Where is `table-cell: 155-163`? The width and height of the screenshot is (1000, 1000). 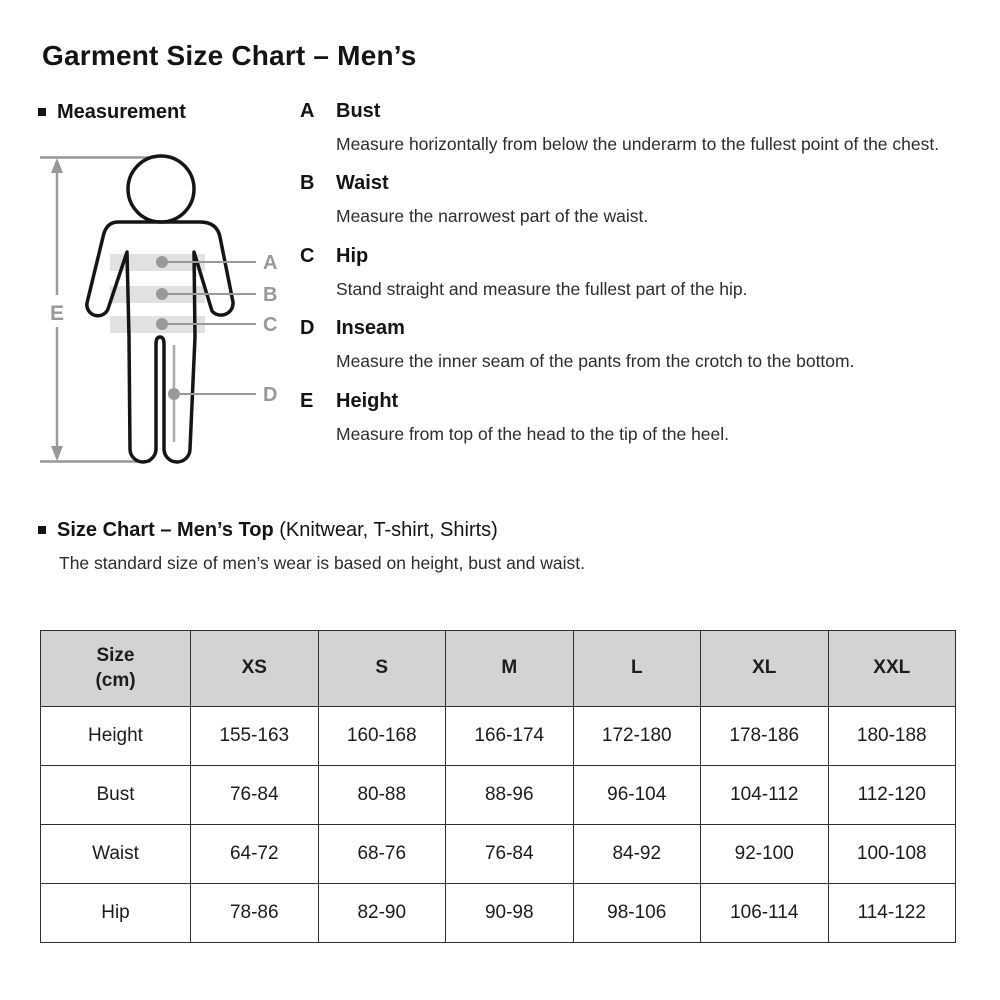
table-cell: 155-163 is located at coordinates (254, 736).